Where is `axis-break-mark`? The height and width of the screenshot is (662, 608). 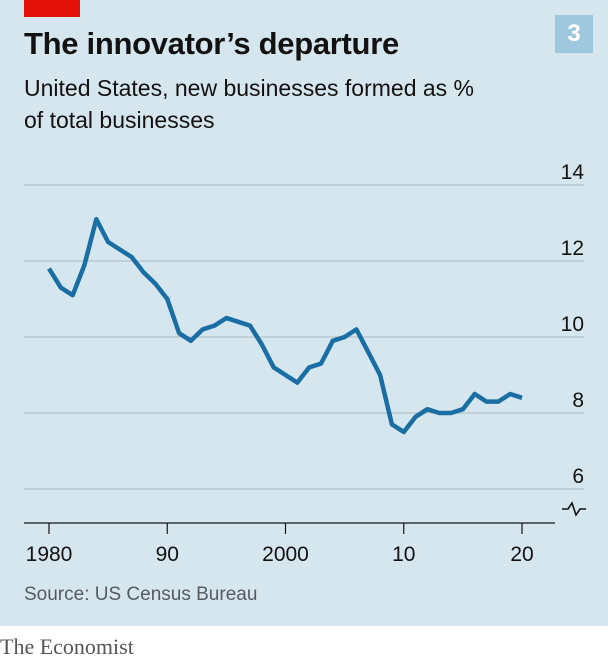 axis-break-mark is located at coordinates (574, 509).